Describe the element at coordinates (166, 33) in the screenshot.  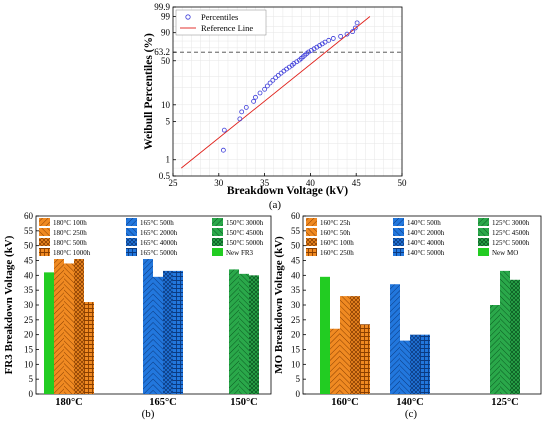
I see `y-tick-label: 90` at that location.